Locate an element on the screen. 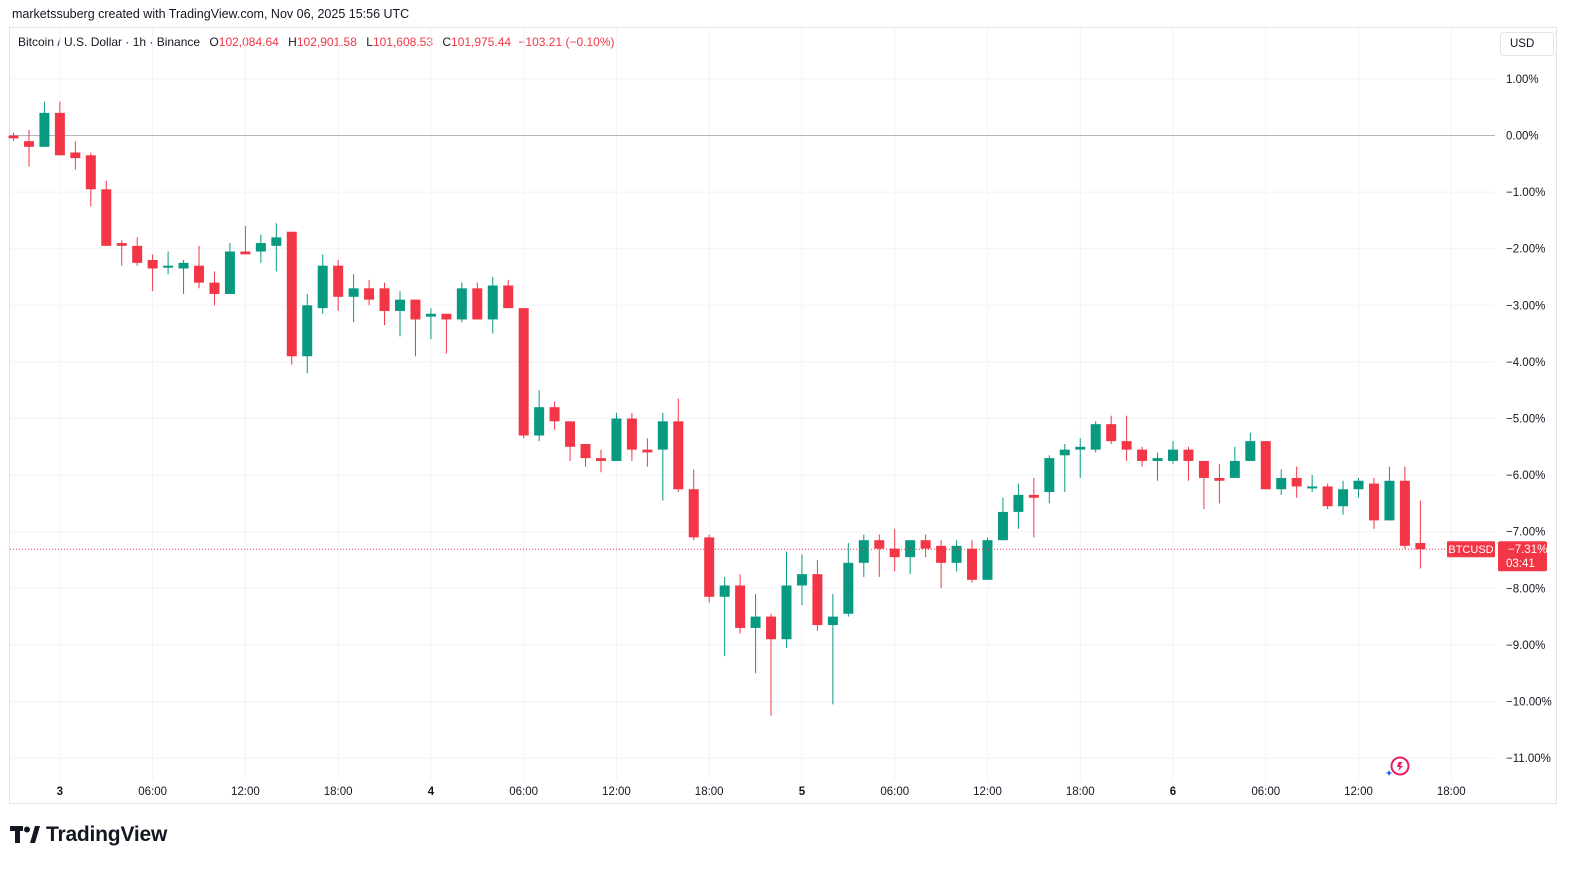 The image size is (1587, 875). symbol-title: Bitcoin / U.S. Dollar · 1h · Binance is located at coordinates (109, 42).